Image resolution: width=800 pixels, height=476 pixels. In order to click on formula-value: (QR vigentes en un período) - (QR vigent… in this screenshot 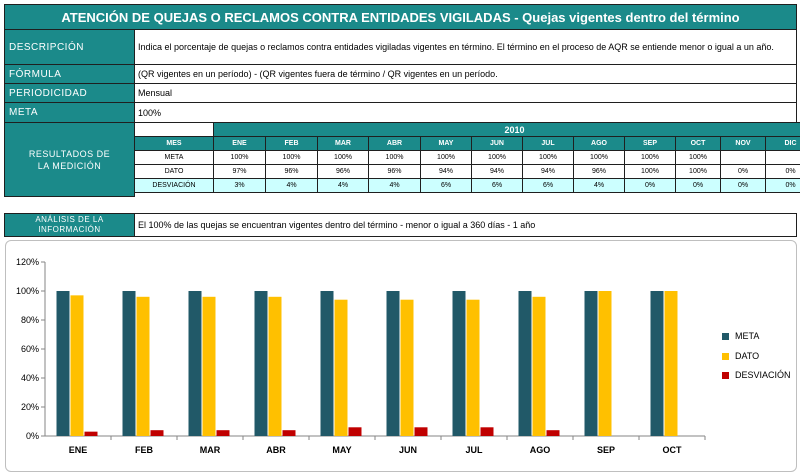, I will do `click(465, 74)`.